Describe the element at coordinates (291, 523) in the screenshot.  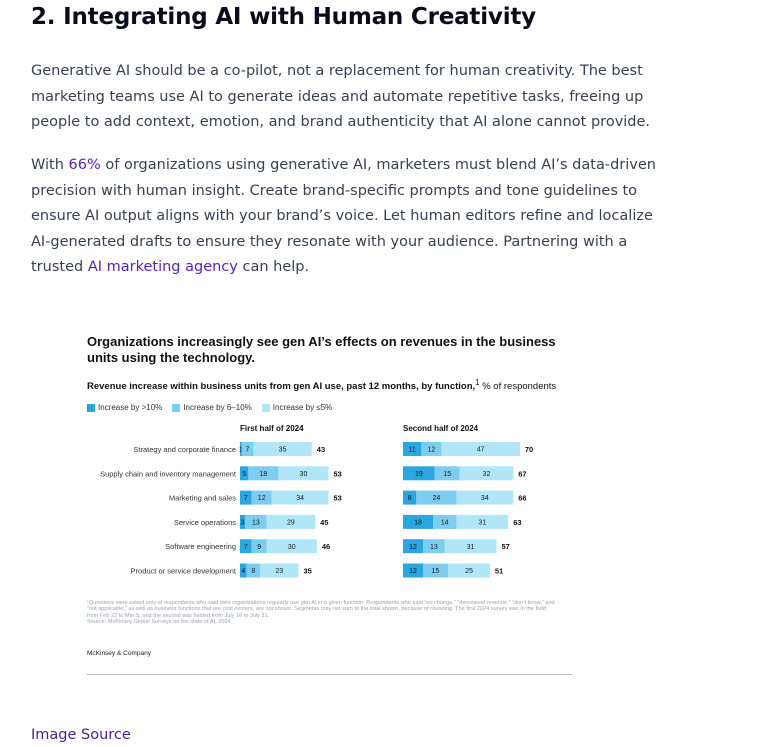
I see `bar-value-label: 29` at that location.